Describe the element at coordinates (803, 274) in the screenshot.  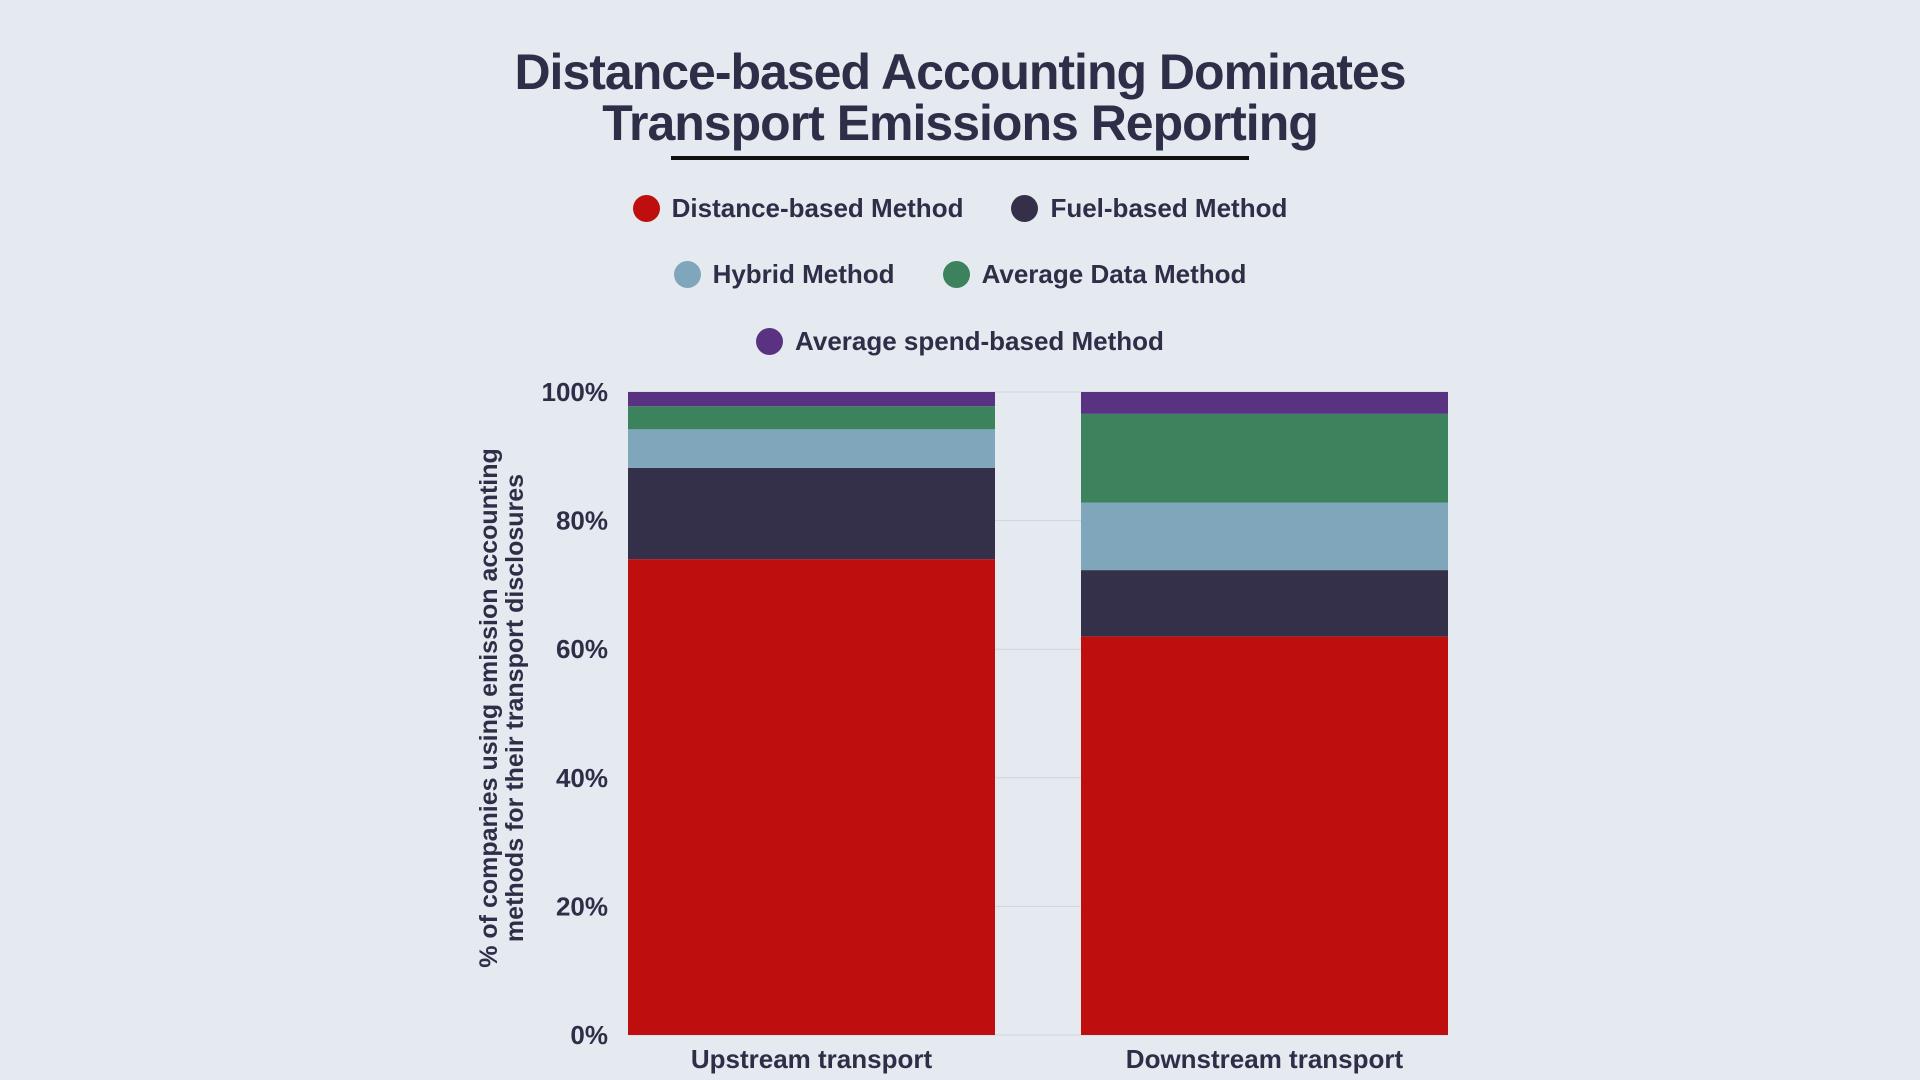
I see `legend-label-hybrid: Hybrid Method` at that location.